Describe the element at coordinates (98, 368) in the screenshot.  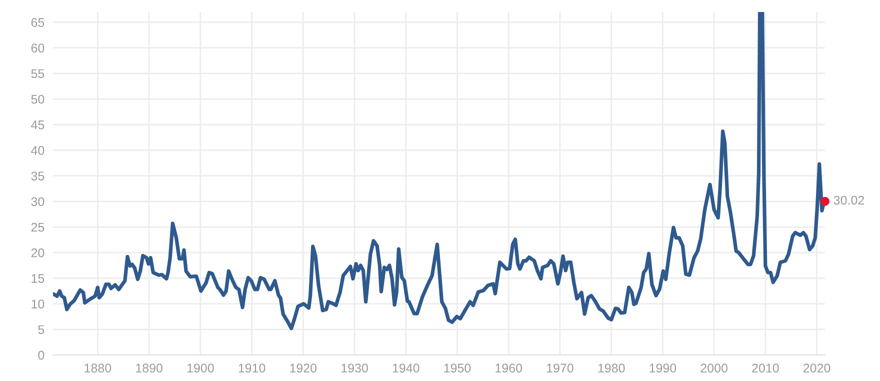
I see `x-tick-label: 1880` at that location.